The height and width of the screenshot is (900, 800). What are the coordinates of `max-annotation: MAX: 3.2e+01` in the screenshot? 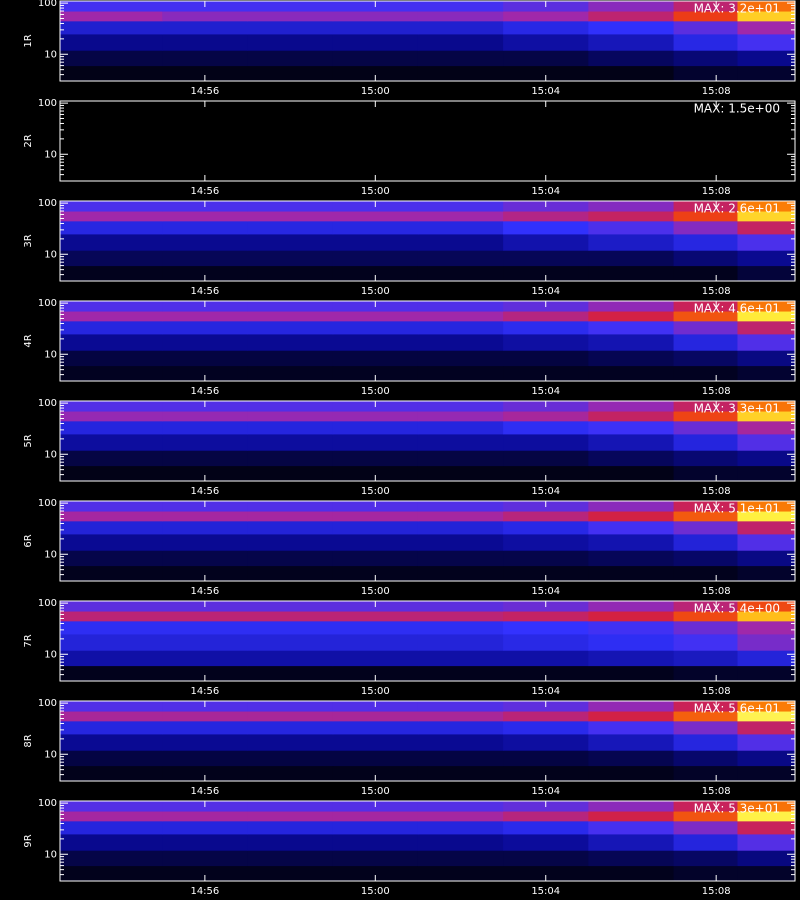 It's located at (737, 9).